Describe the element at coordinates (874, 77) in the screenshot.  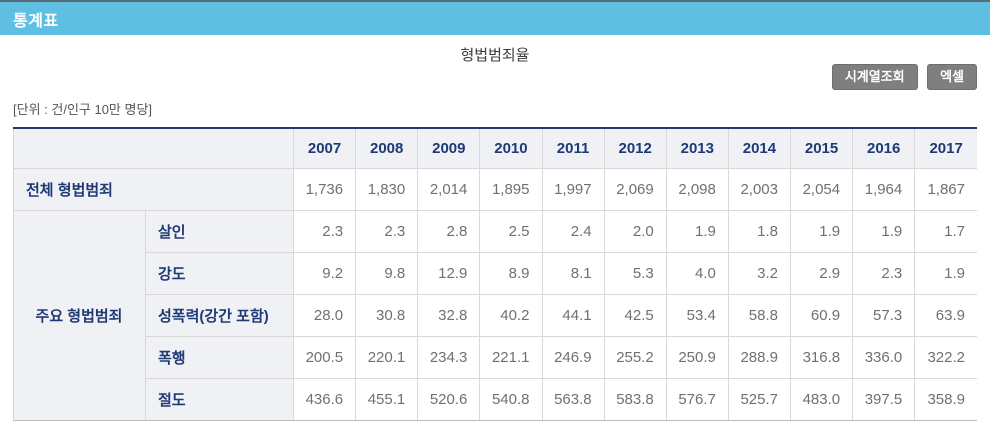
I see `timeseries-button: 시계열조회` at that location.